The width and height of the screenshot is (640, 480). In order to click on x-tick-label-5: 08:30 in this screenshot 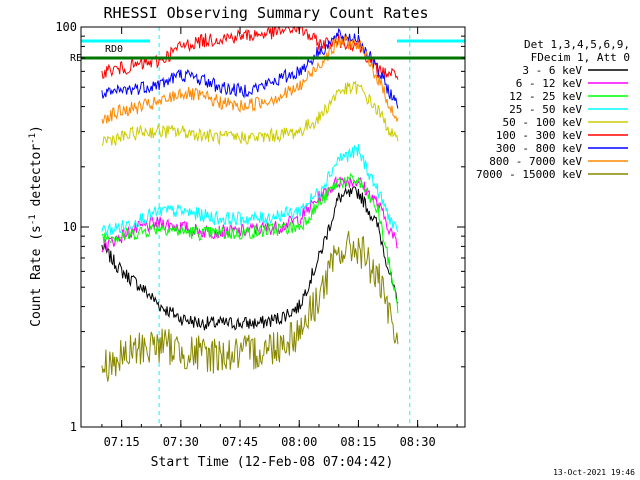, I will do `click(418, 442)`.